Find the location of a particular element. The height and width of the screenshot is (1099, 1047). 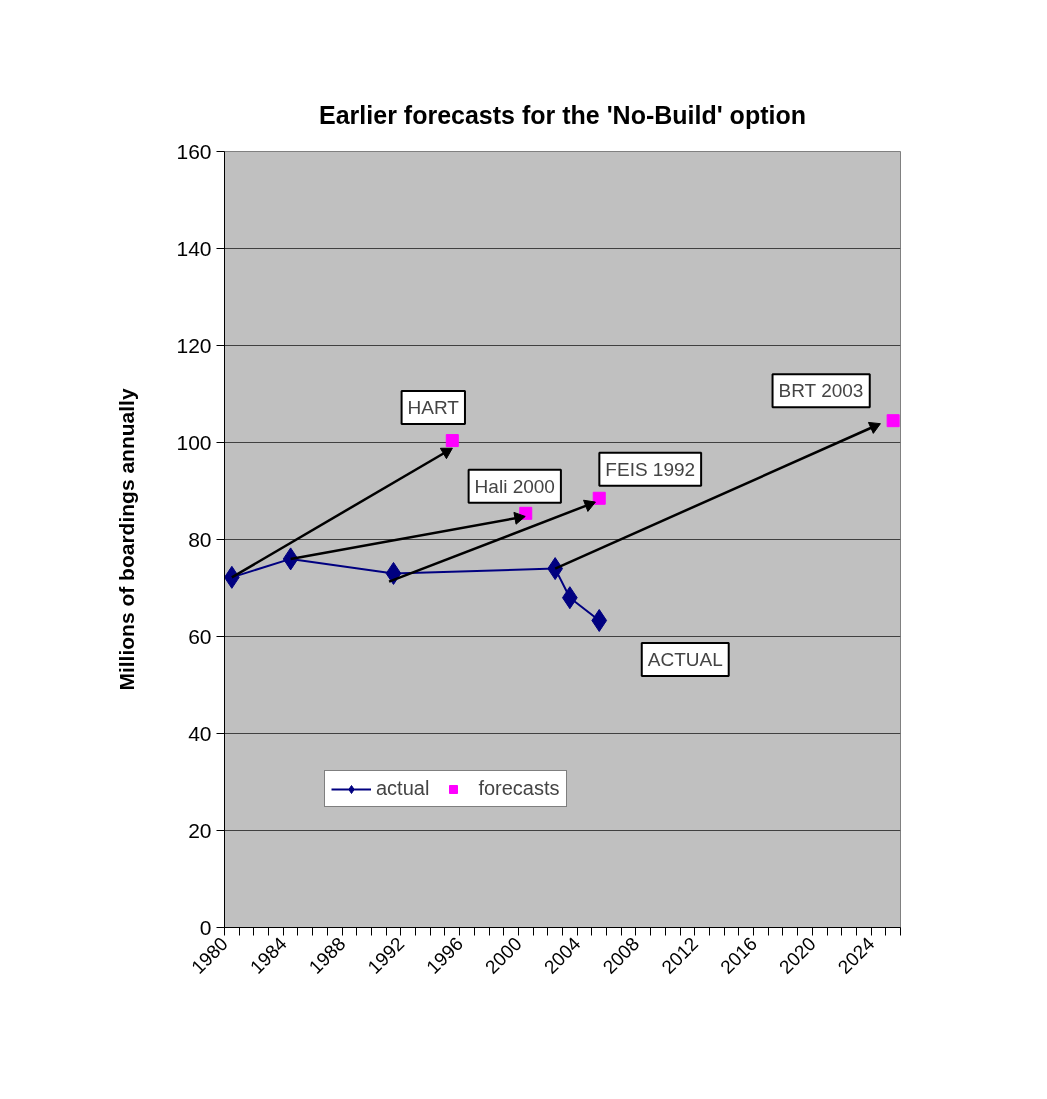

y-tick-label: 160 is located at coordinates (194, 151).